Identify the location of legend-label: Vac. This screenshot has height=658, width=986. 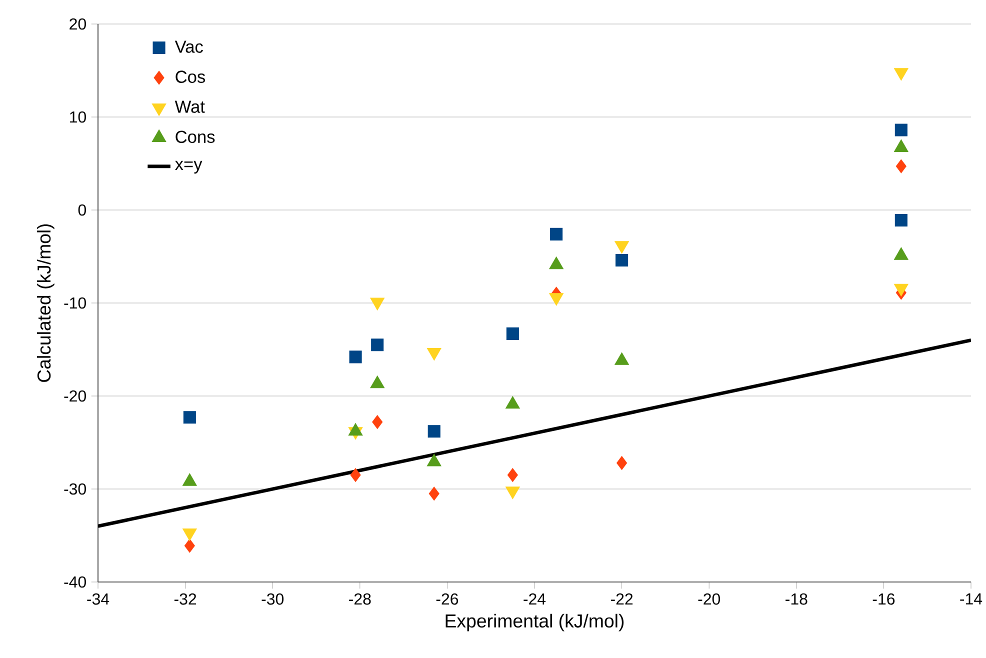
(188, 46).